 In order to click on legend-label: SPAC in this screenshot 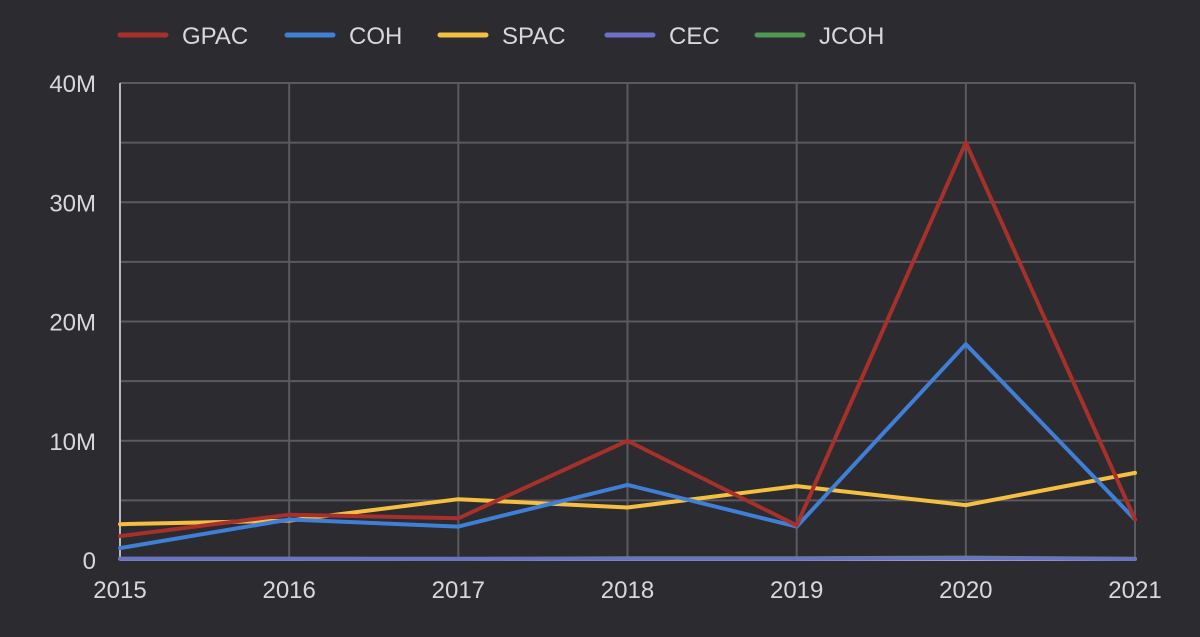, I will do `click(534, 36)`.